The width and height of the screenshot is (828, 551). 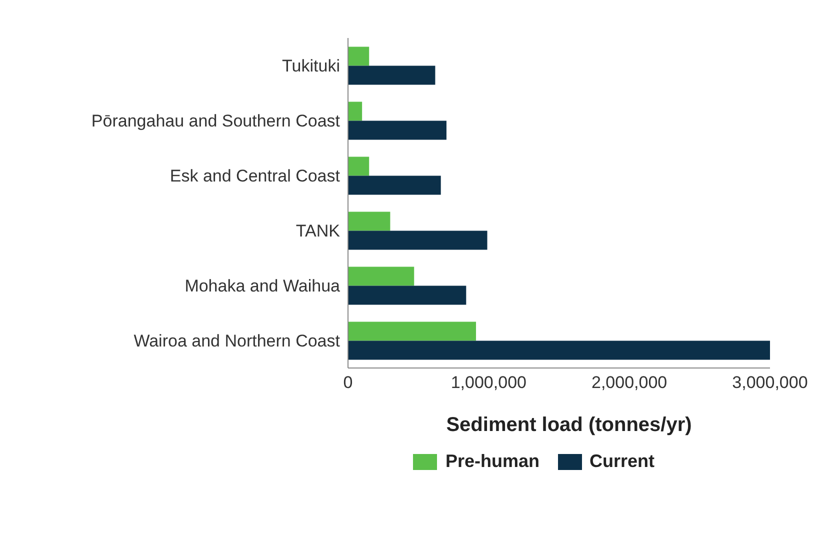 What do you see at coordinates (492, 461) in the screenshot?
I see `legend-label: Pre-human` at bounding box center [492, 461].